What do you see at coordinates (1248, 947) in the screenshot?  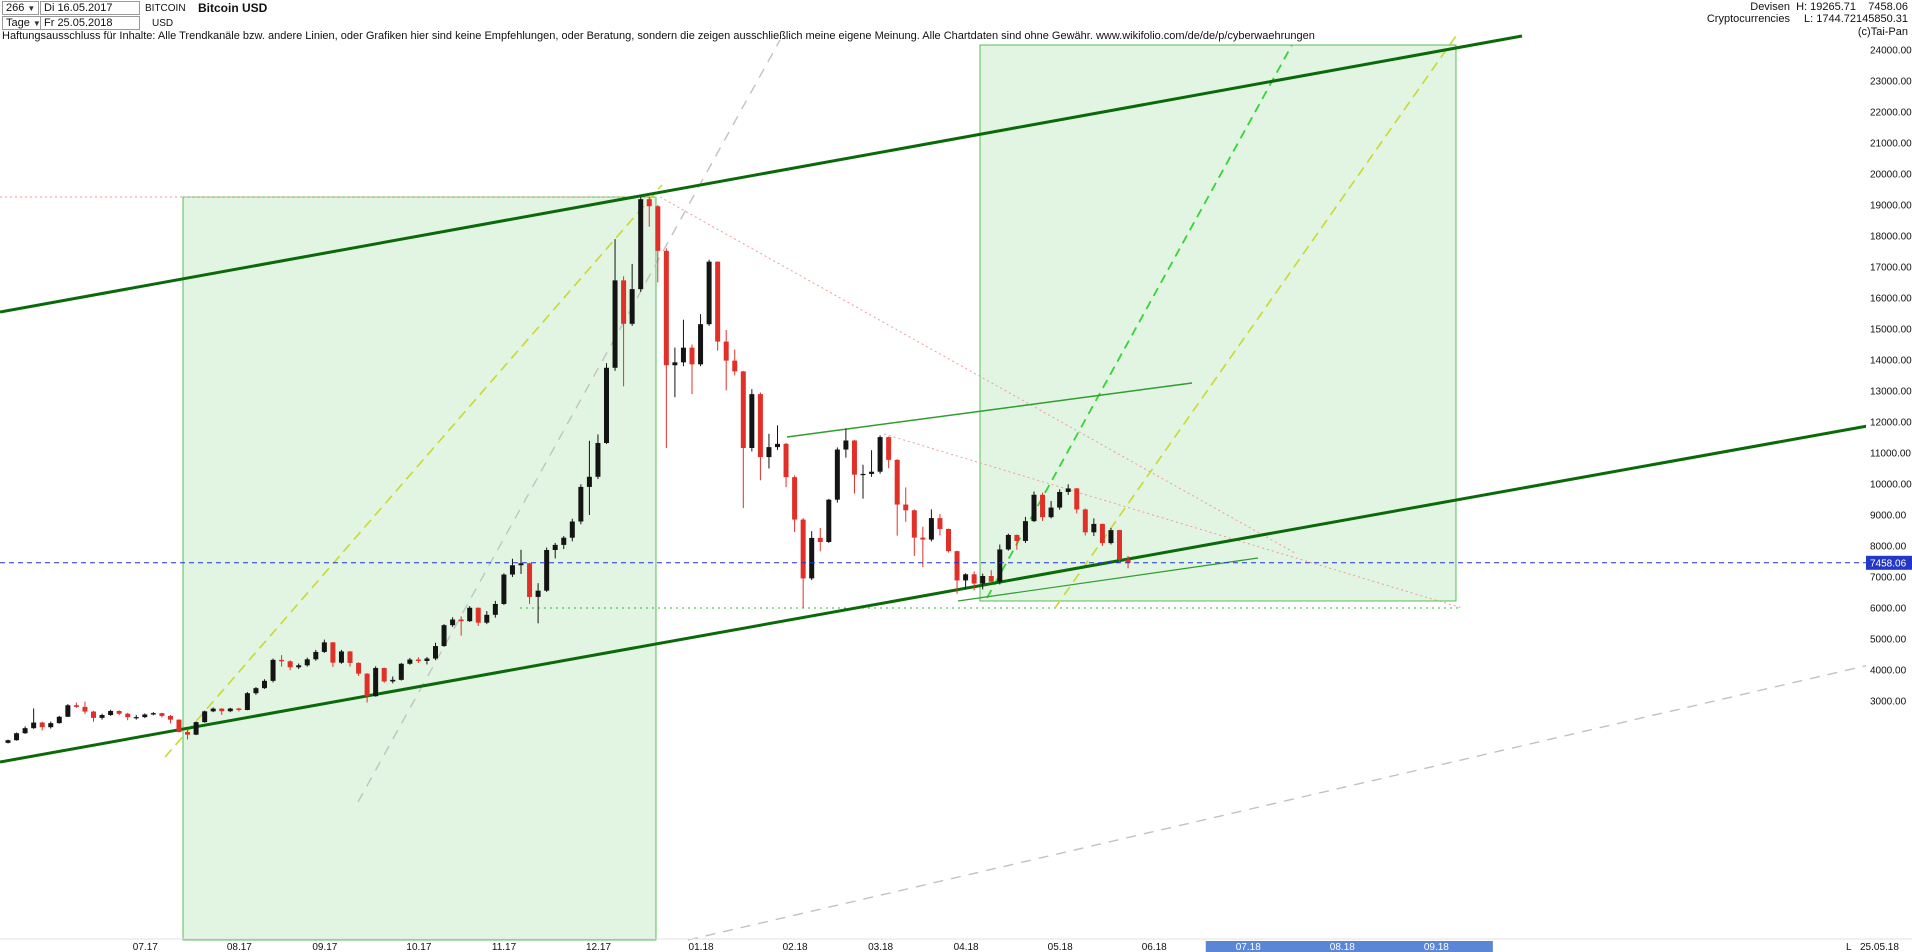 I see `month-label: 07.18` at bounding box center [1248, 947].